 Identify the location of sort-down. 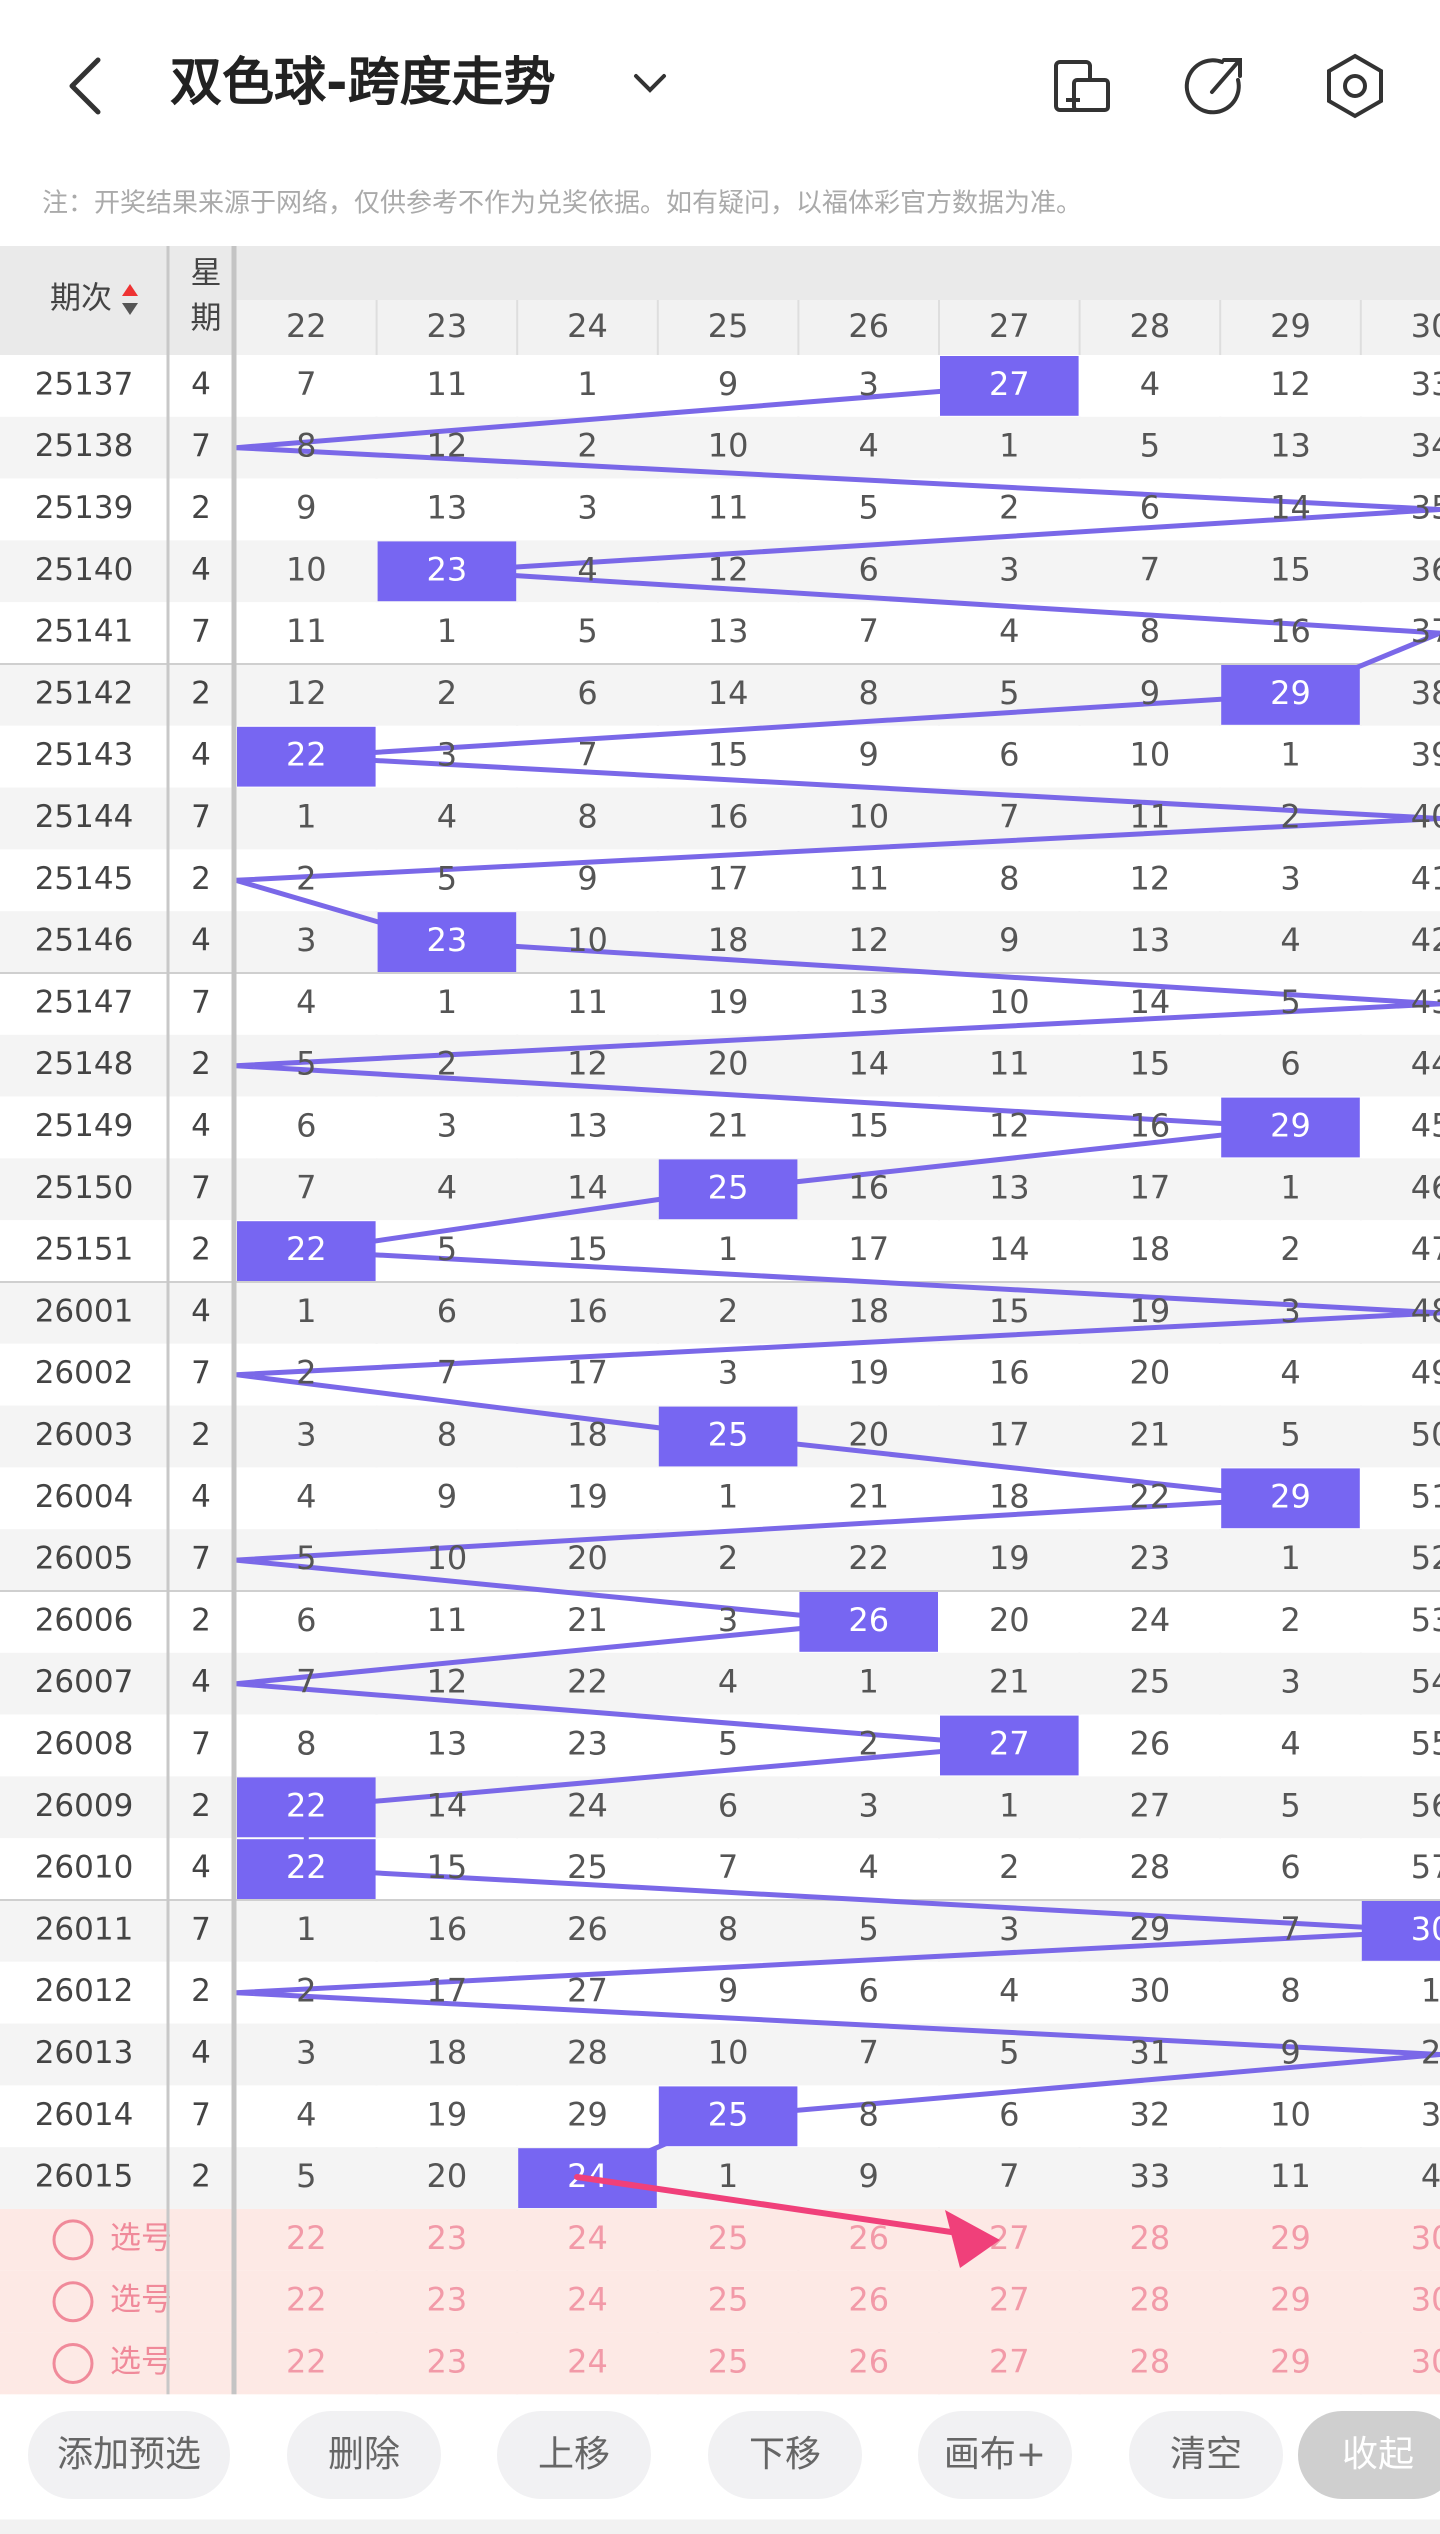
(130, 309).